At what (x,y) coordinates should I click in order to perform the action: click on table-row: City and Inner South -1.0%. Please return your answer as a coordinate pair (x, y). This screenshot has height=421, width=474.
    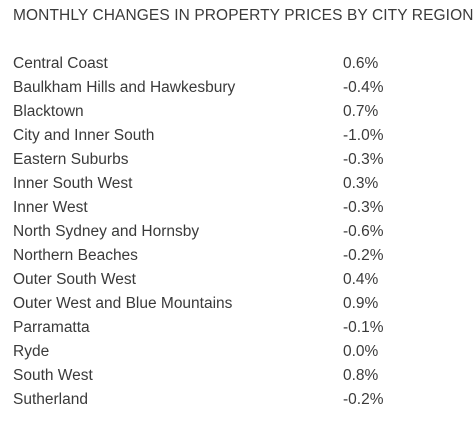
    Looking at the image, I should click on (238, 136).